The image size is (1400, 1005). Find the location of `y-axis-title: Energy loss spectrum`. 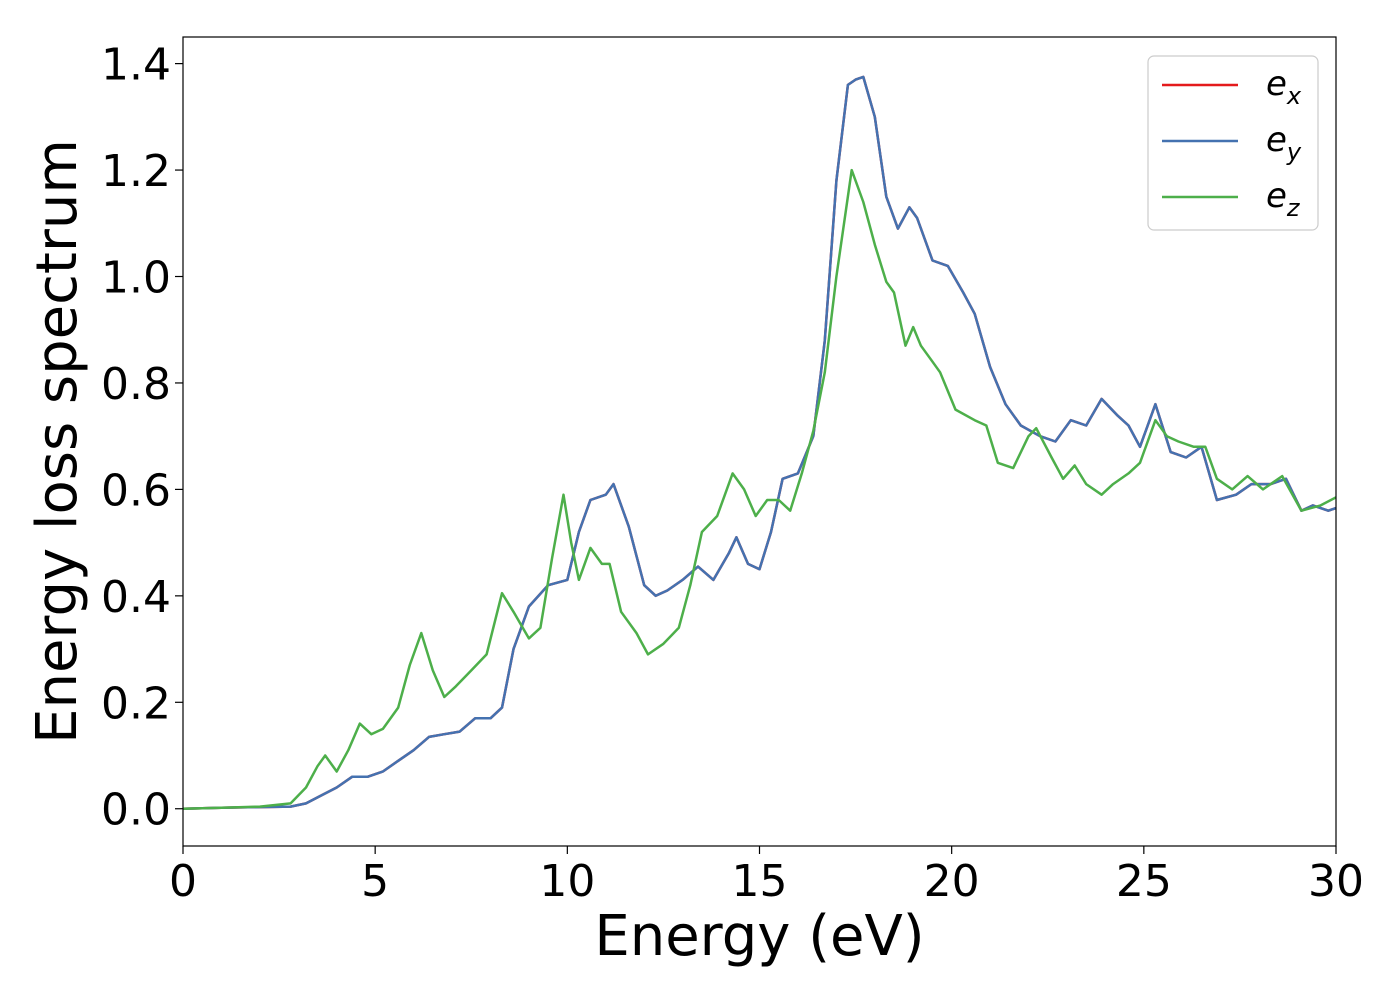

y-axis-title: Energy loss spectrum is located at coordinates (57, 441).